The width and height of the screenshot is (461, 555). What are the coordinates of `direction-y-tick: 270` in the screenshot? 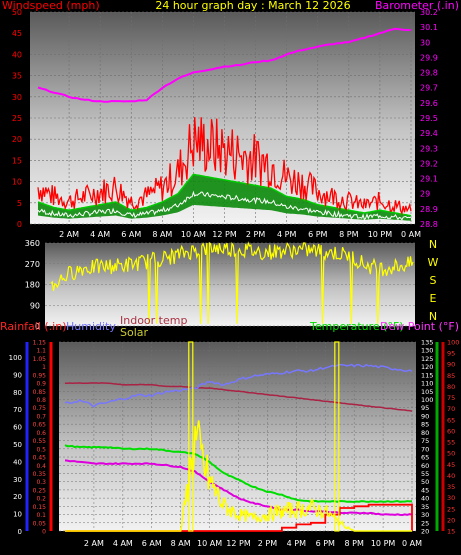 It's located at (32, 264).